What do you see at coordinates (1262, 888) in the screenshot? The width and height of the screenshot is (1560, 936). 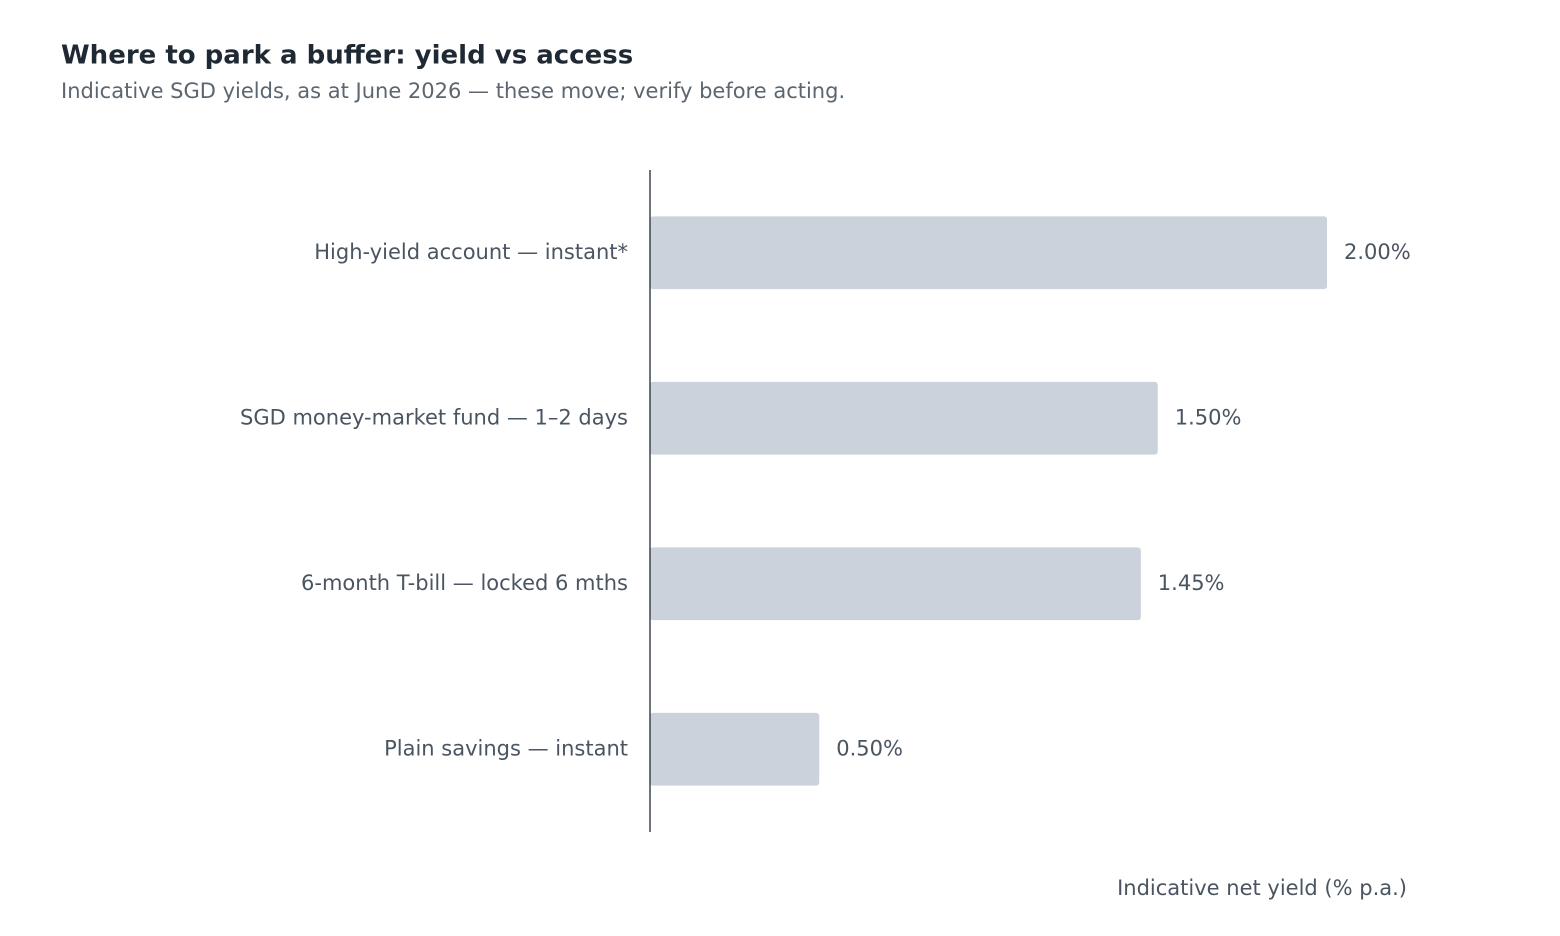 I see `x-axis-label: Indicative net yield (% p.a.)` at bounding box center [1262, 888].